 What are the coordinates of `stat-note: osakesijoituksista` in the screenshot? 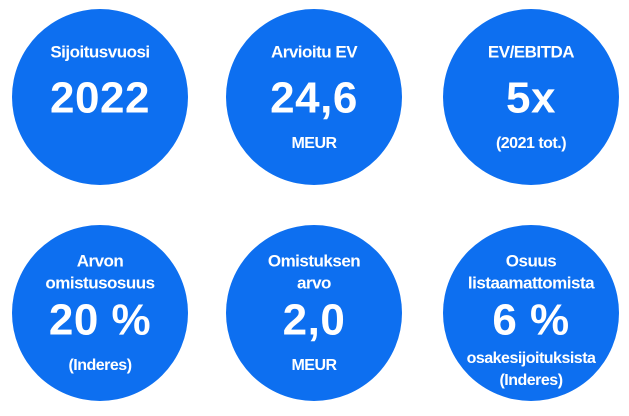 It's located at (531, 358).